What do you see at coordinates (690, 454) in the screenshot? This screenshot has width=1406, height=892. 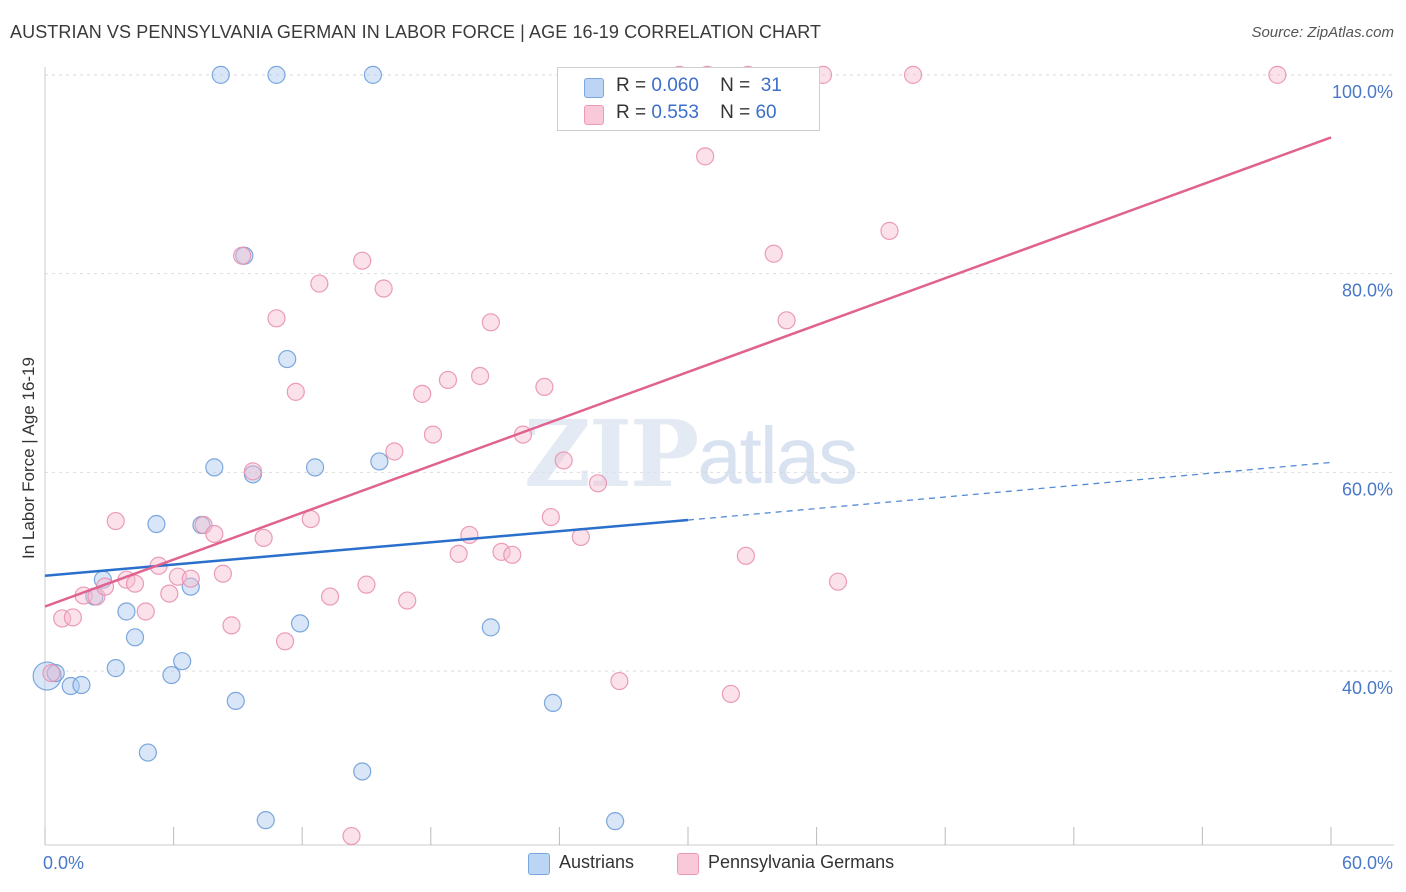 I see `watermark: ZIPatlas` at bounding box center [690, 454].